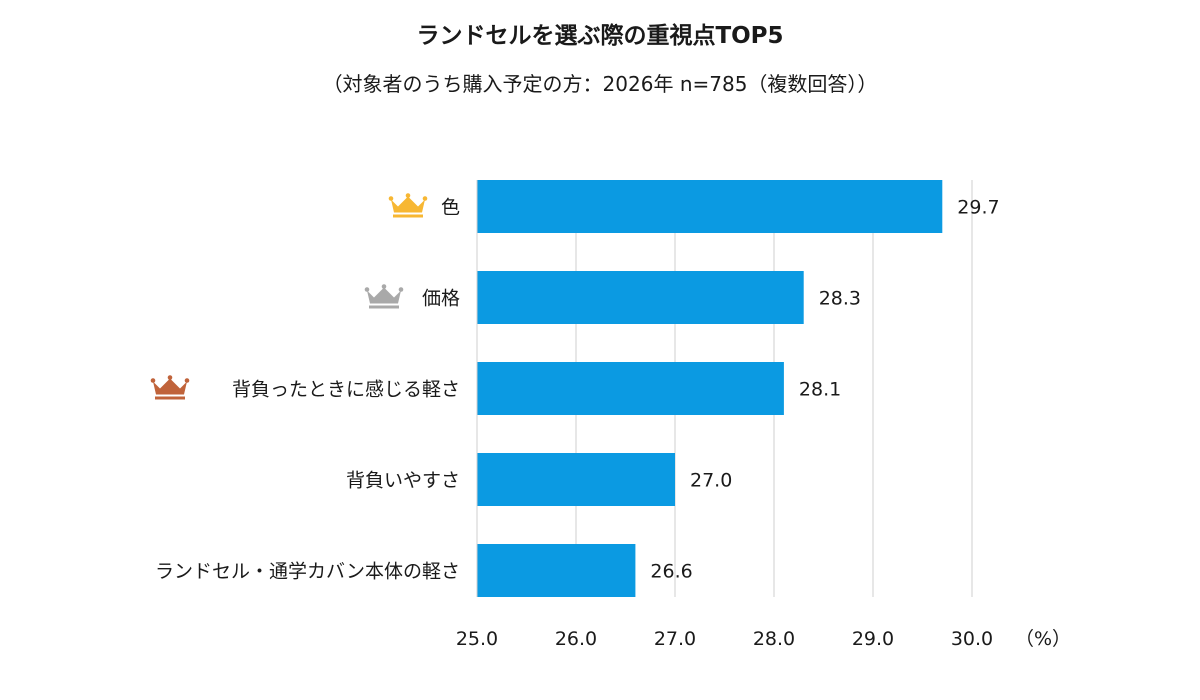 The width and height of the screenshot is (1200, 700). I want to click on category-label: 背負いやすさ, so click(403, 481).